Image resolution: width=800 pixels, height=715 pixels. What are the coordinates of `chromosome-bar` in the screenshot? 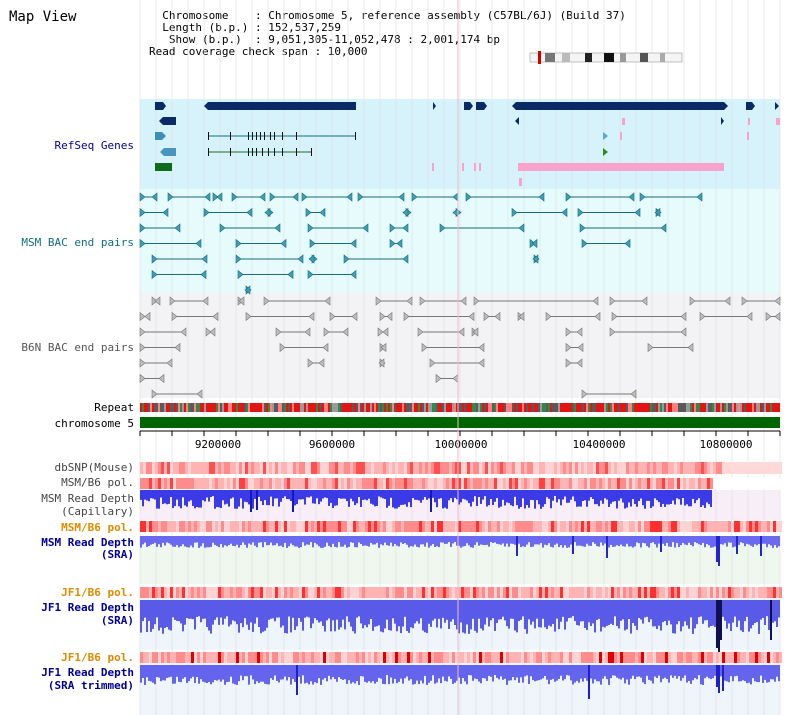 It's located at (460, 422).